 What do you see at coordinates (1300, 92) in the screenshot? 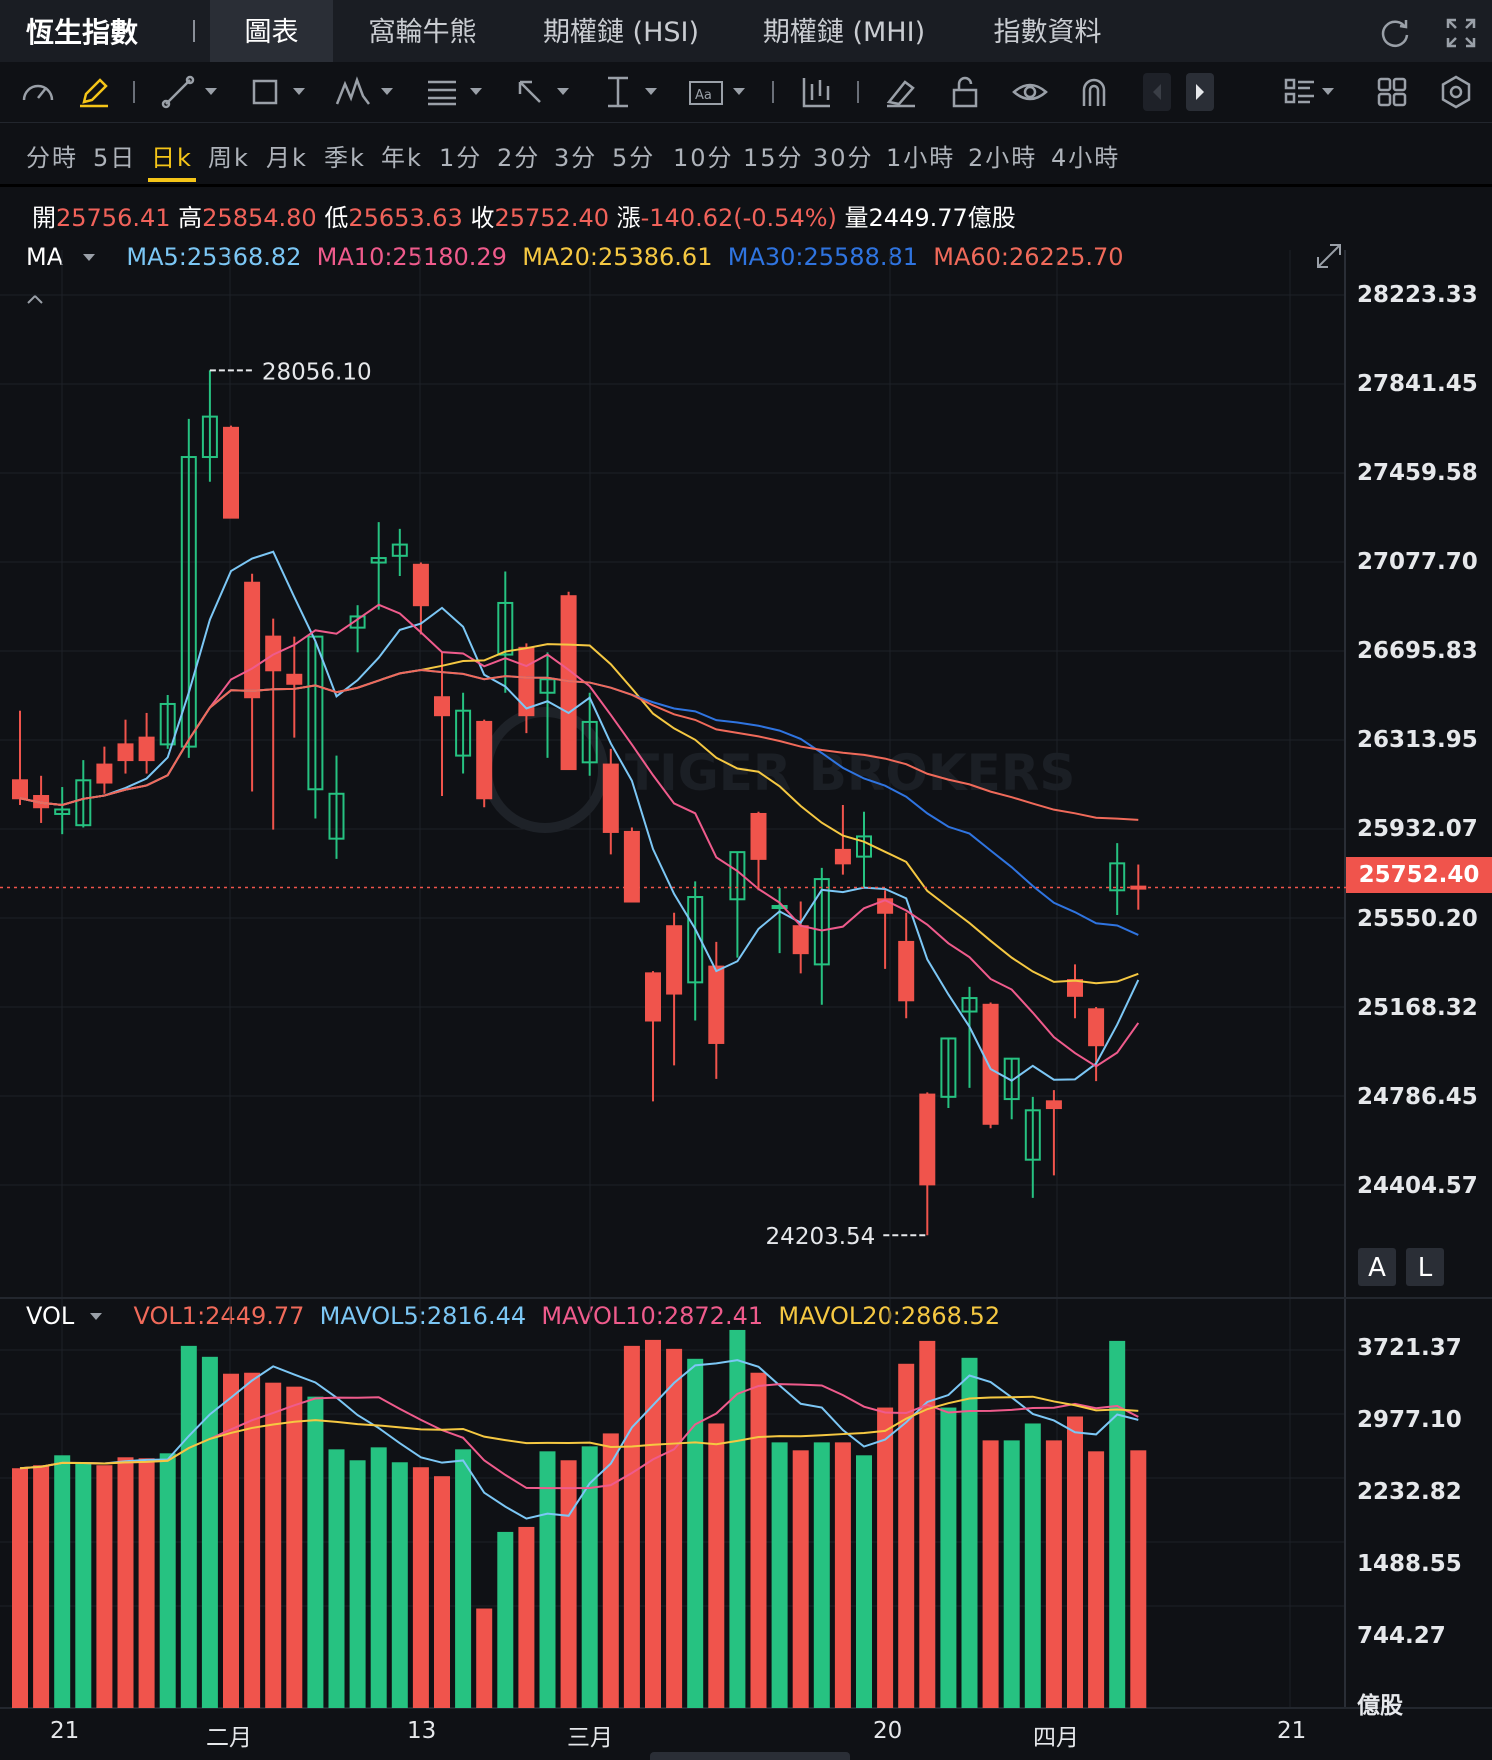
I see `layout-list-icon` at bounding box center [1300, 92].